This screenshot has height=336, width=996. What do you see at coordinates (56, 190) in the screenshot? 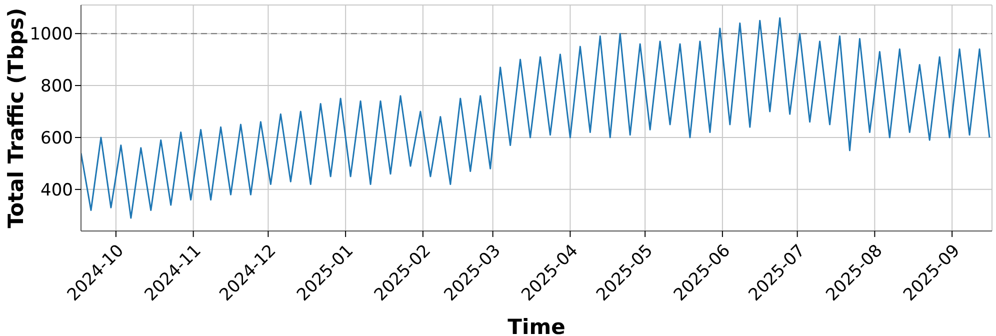
I see `y-tick-label: 400` at bounding box center [56, 190].